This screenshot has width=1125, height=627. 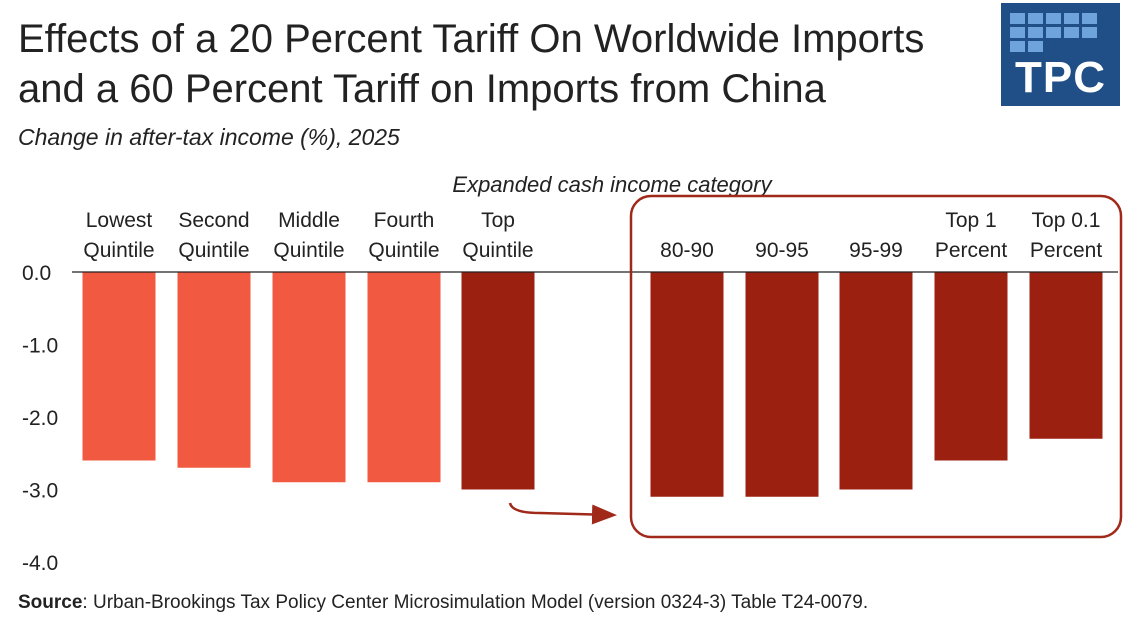 I want to click on category-label: Middle Quintile, so click(x=308, y=235).